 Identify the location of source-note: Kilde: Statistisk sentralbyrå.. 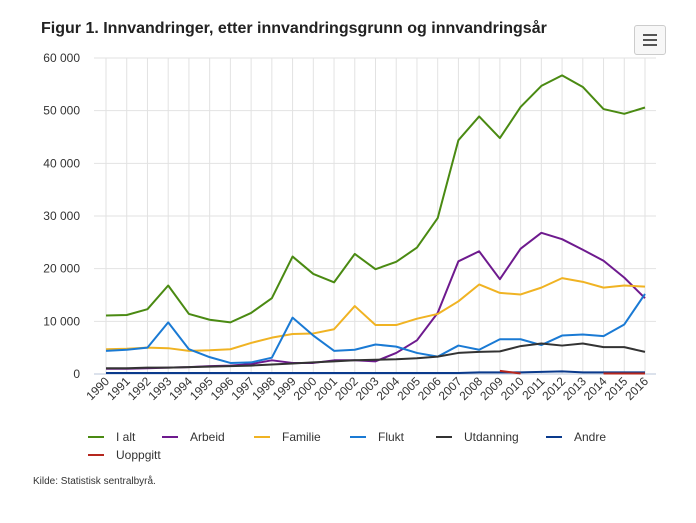
(94, 481).